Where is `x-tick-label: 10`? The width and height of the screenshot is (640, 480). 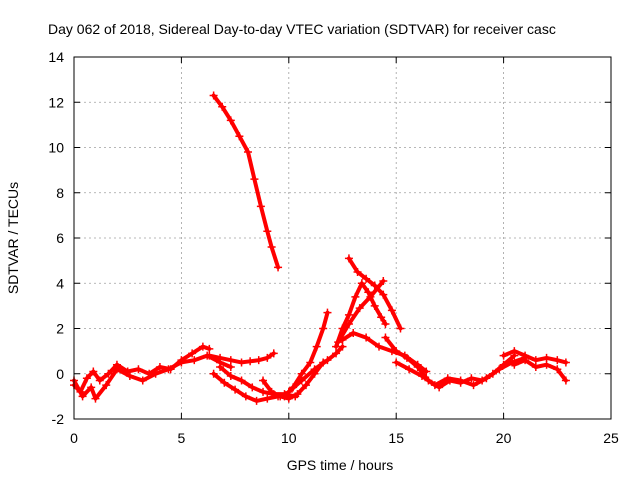
x-tick-label: 10 is located at coordinates (289, 438).